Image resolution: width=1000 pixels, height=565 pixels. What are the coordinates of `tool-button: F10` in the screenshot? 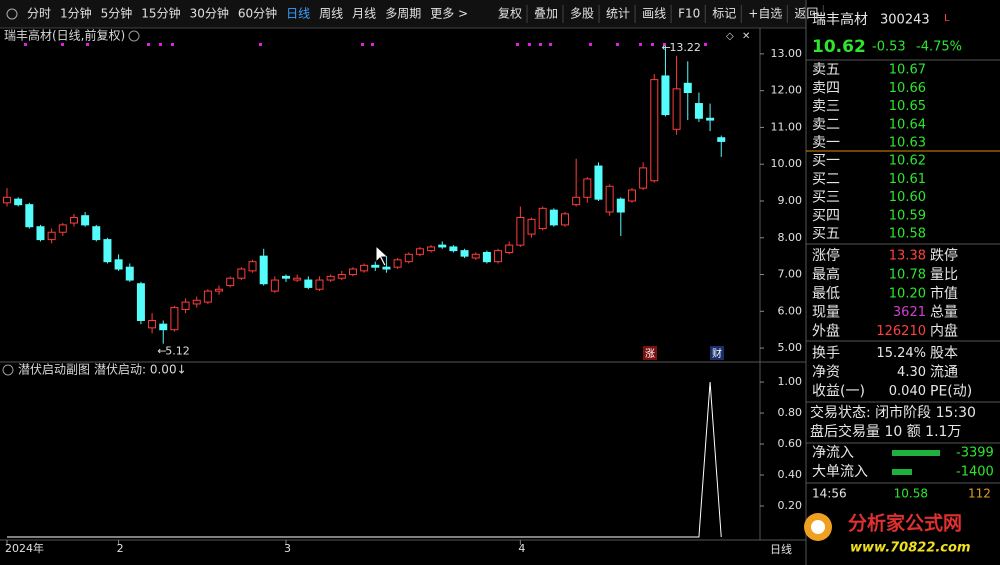 It's located at (689, 14).